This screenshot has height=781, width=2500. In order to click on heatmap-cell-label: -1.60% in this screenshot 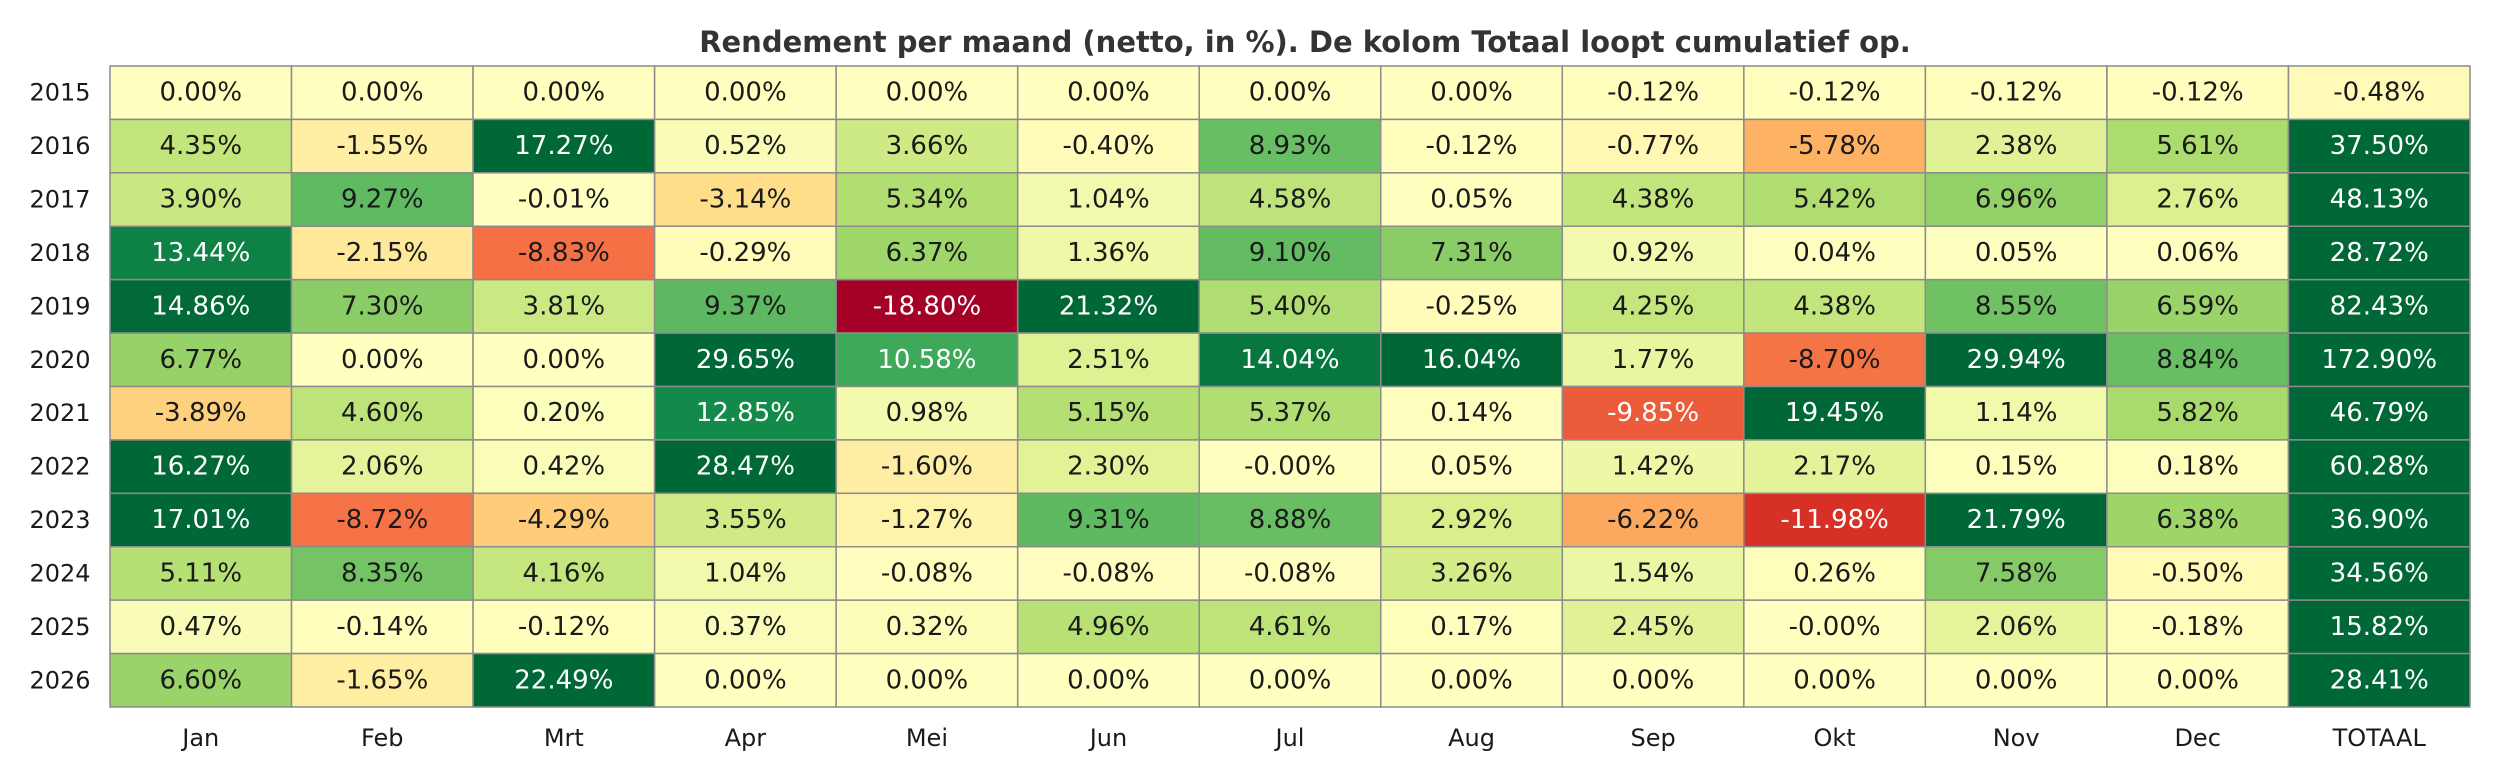, I will do `click(927, 467)`.